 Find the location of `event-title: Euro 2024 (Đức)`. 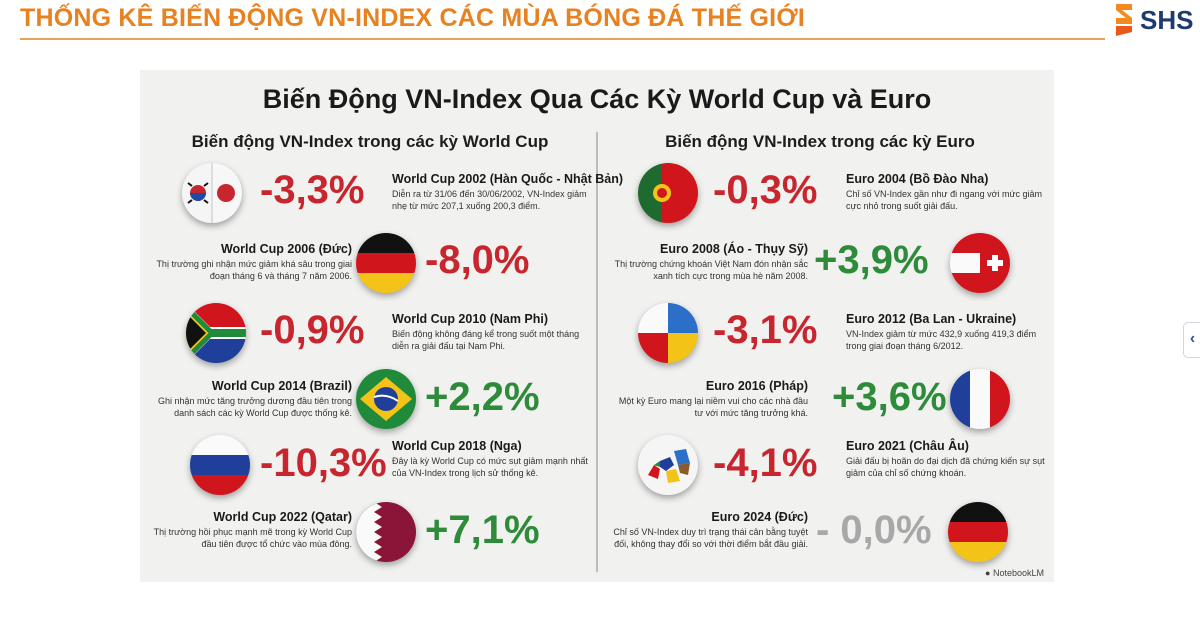

event-title: Euro 2024 (Đức) is located at coordinates (759, 517).